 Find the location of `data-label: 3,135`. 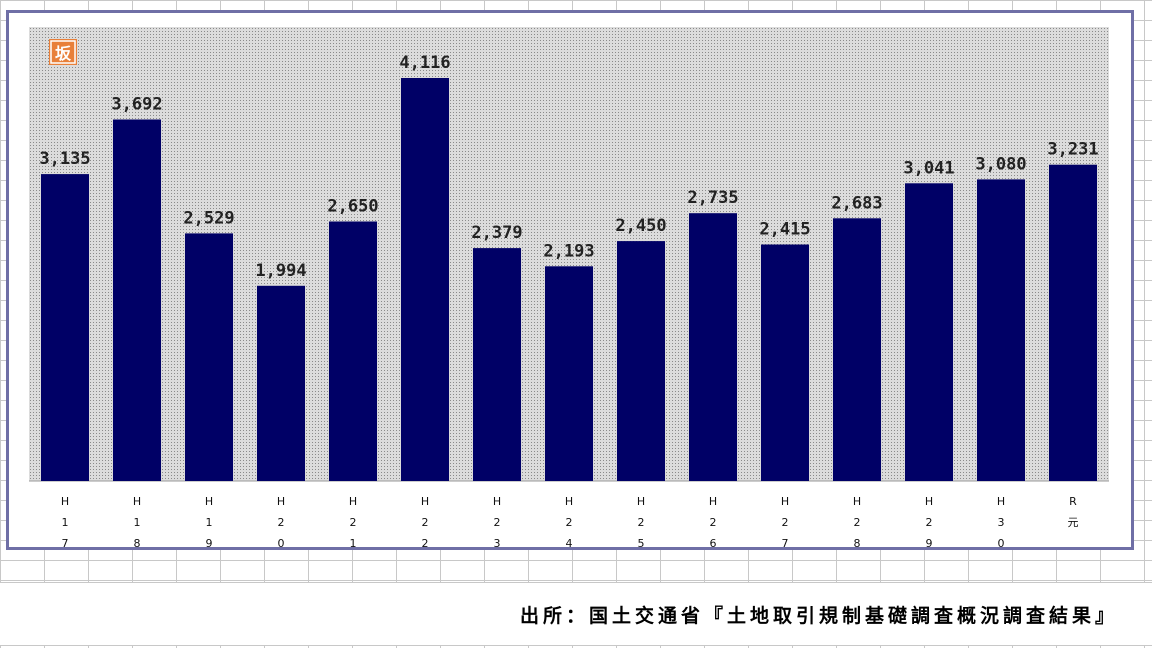

data-label: 3,135 is located at coordinates (64, 159).